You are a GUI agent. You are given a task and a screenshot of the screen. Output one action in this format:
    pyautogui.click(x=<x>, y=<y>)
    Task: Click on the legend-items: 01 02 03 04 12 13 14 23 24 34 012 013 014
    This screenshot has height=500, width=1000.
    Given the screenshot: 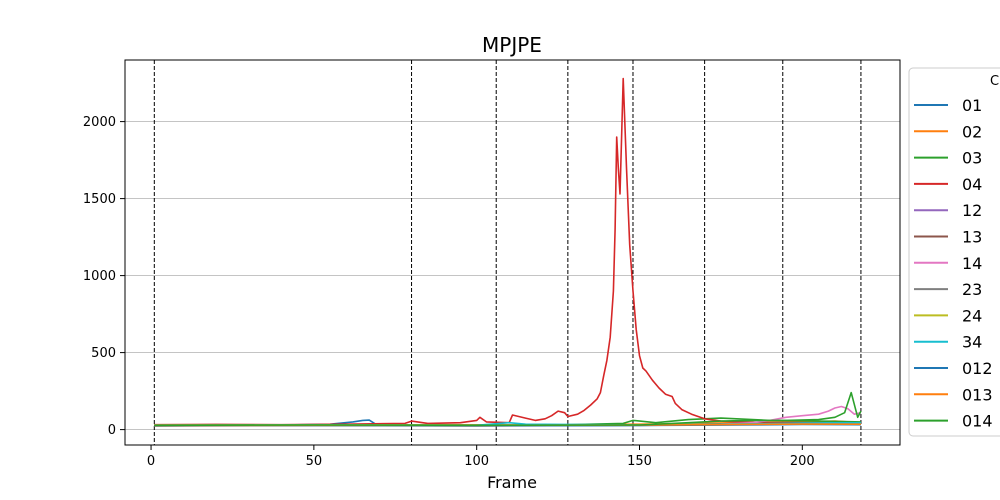 What is the action you would take?
    pyautogui.click(x=953, y=263)
    